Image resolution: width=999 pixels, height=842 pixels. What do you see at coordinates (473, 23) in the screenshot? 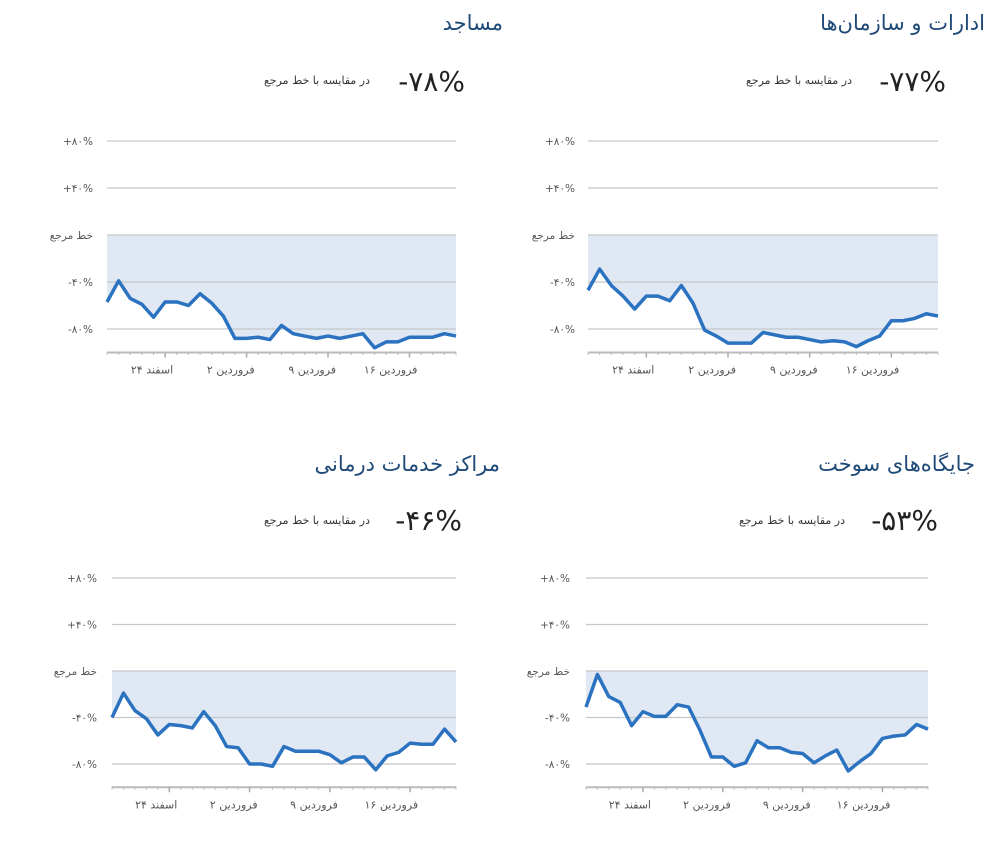
I see `chart-title: مساجد` at bounding box center [473, 23].